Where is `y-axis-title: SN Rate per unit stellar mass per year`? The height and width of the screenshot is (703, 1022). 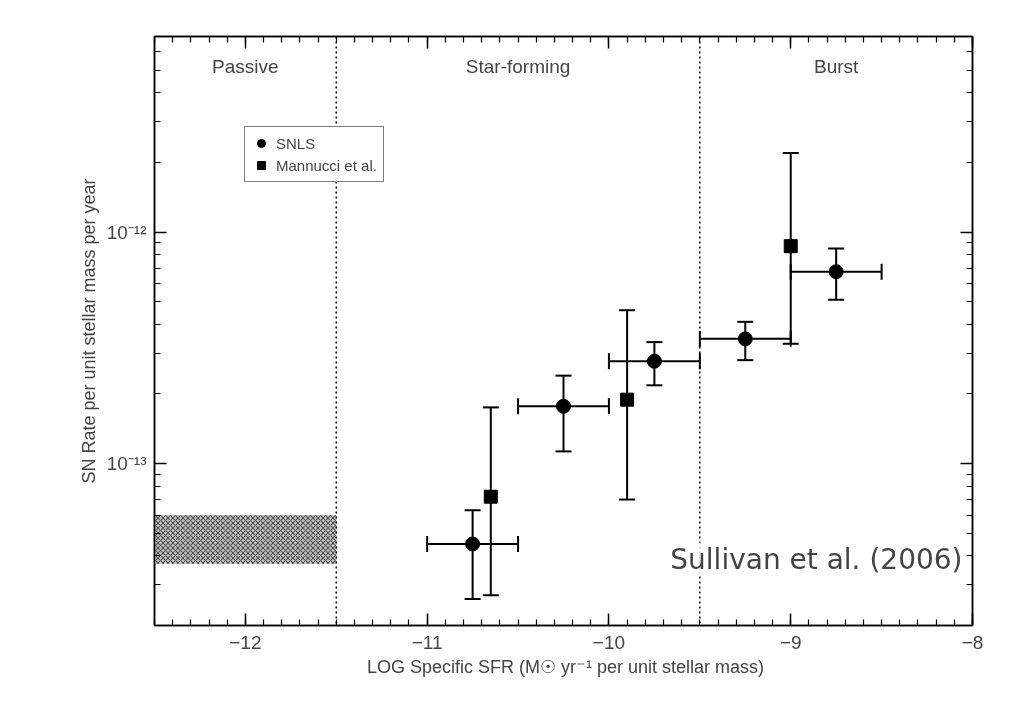
y-axis-title: SN Rate per unit stellar mass per year is located at coordinates (88, 331).